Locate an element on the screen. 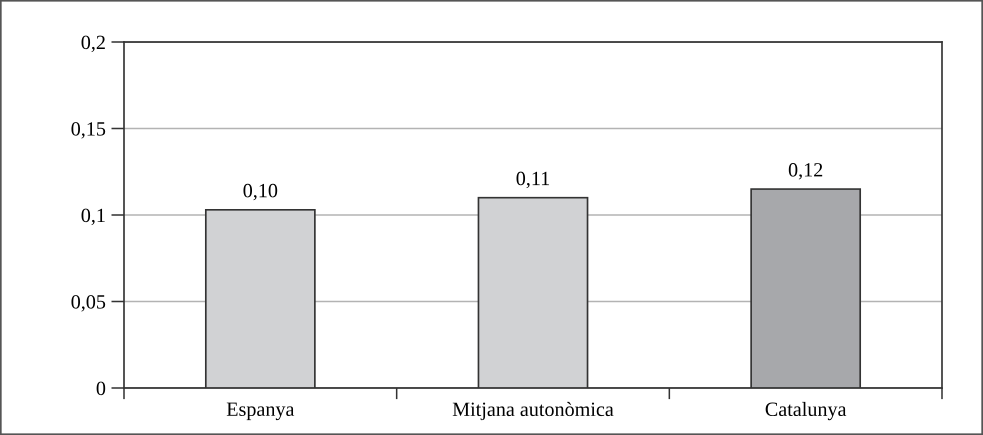 This screenshot has height=435, width=983. data-label: 0,12 is located at coordinates (805, 171).